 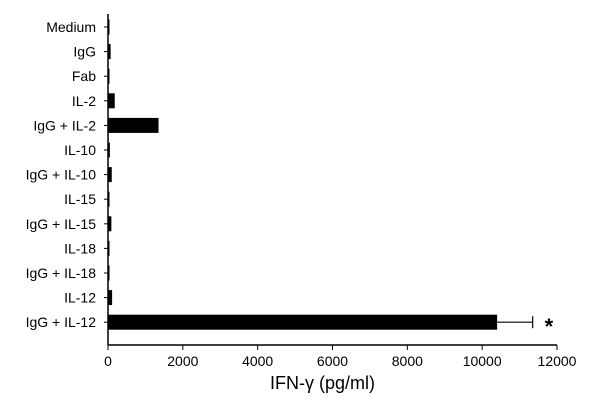 I want to click on category-label: Fab, so click(x=84, y=76).